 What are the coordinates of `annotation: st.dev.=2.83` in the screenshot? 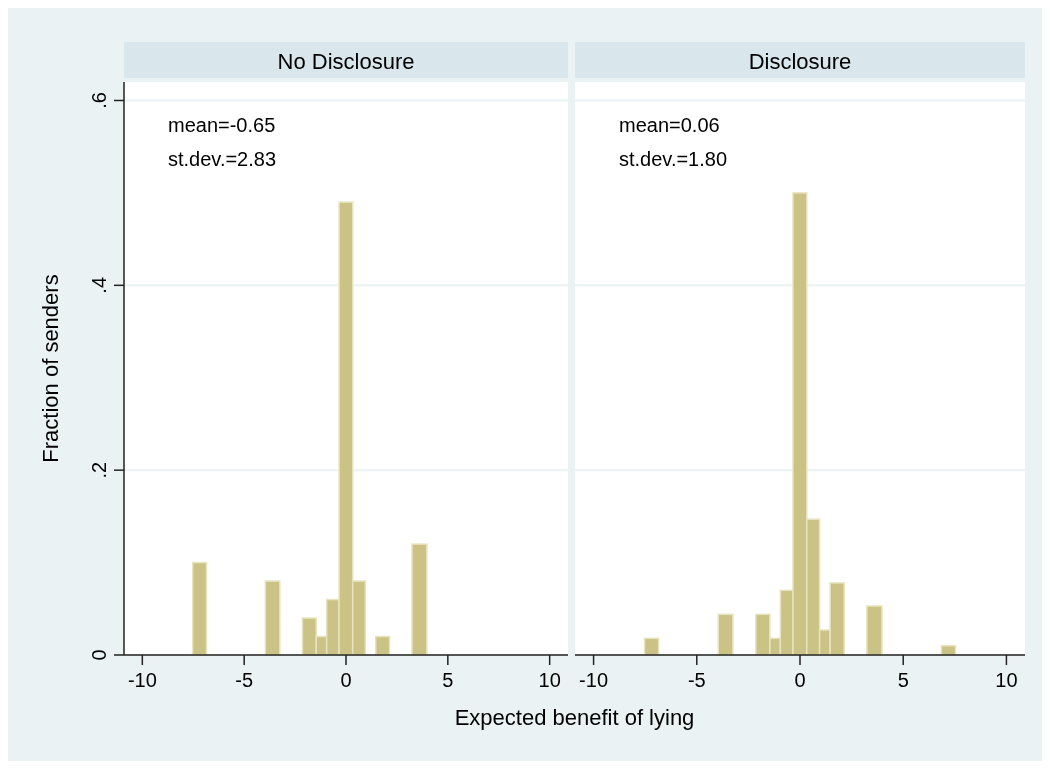 It's located at (222, 159).